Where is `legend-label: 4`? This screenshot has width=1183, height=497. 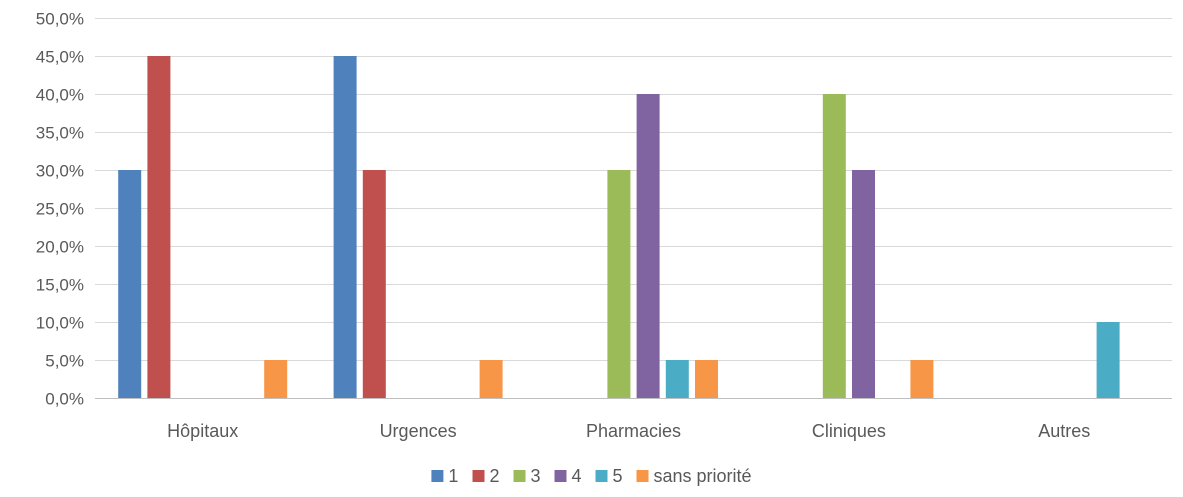
legend-label: 4 is located at coordinates (577, 476).